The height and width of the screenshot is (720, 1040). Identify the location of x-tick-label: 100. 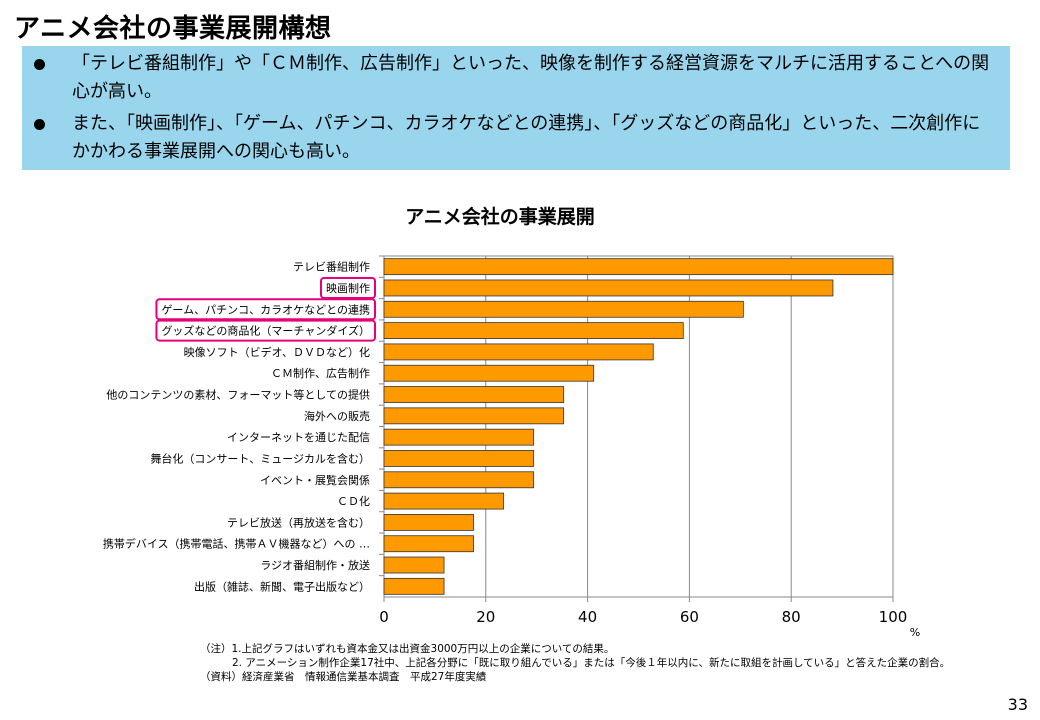
(893, 617).